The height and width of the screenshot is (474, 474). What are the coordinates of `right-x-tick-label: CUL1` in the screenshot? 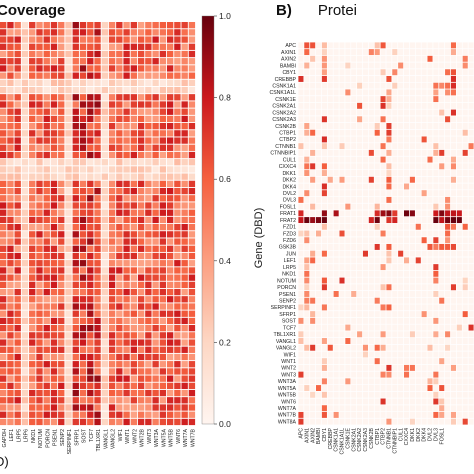 It's located at (401, 434).